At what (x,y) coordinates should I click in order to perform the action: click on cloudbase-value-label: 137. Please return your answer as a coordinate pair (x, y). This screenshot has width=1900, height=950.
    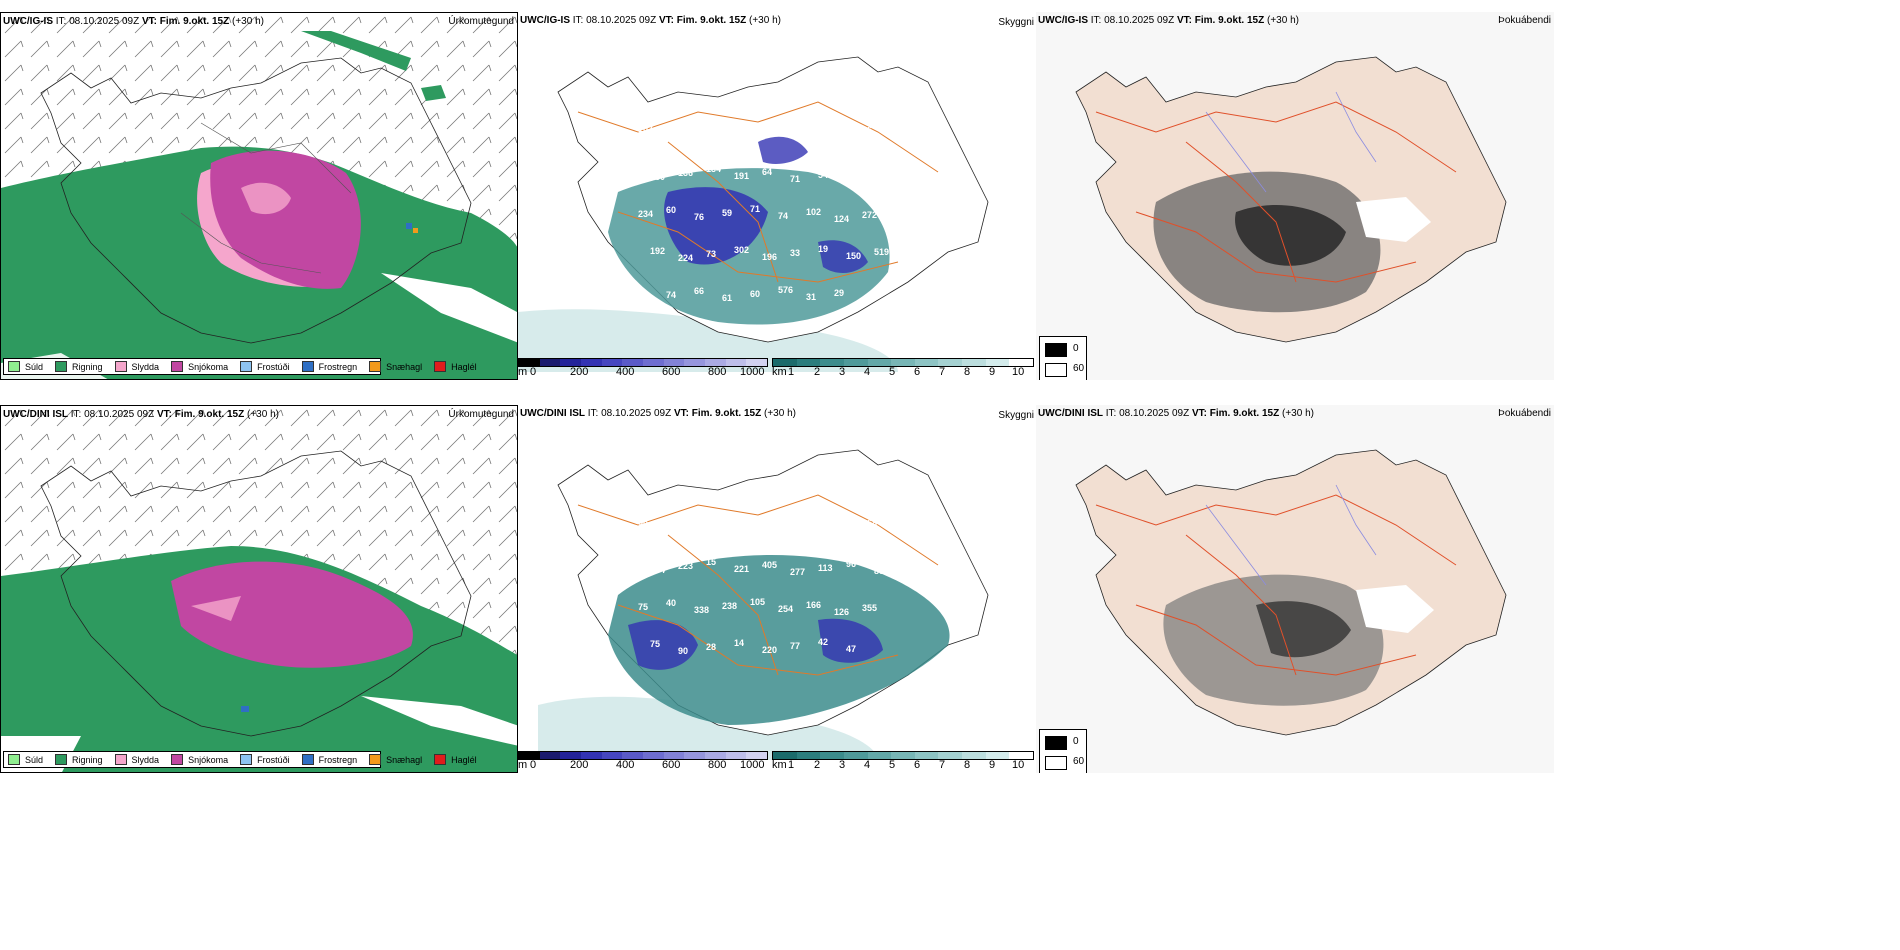
    Looking at the image, I should click on (881, 178).